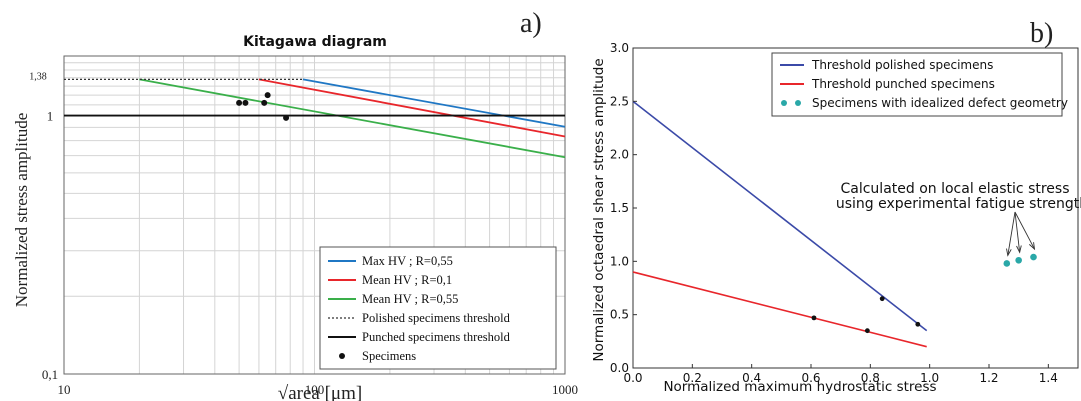  What do you see at coordinates (619, 315) in the screenshot?
I see `y-tick-label: 0.5` at bounding box center [619, 315].